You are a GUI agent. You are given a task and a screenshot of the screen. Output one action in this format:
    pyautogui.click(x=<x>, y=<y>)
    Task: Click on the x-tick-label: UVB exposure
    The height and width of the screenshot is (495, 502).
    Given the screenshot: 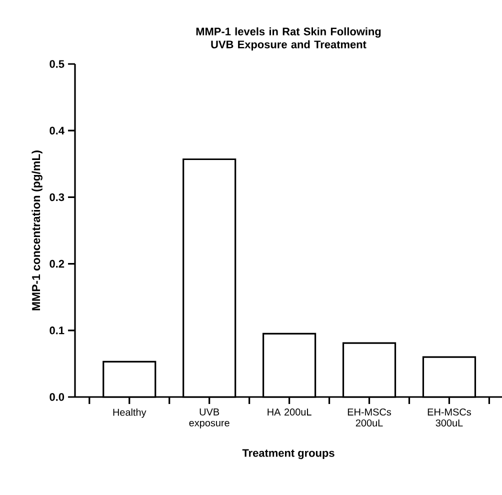 What is the action you would take?
    pyautogui.click(x=209, y=418)
    